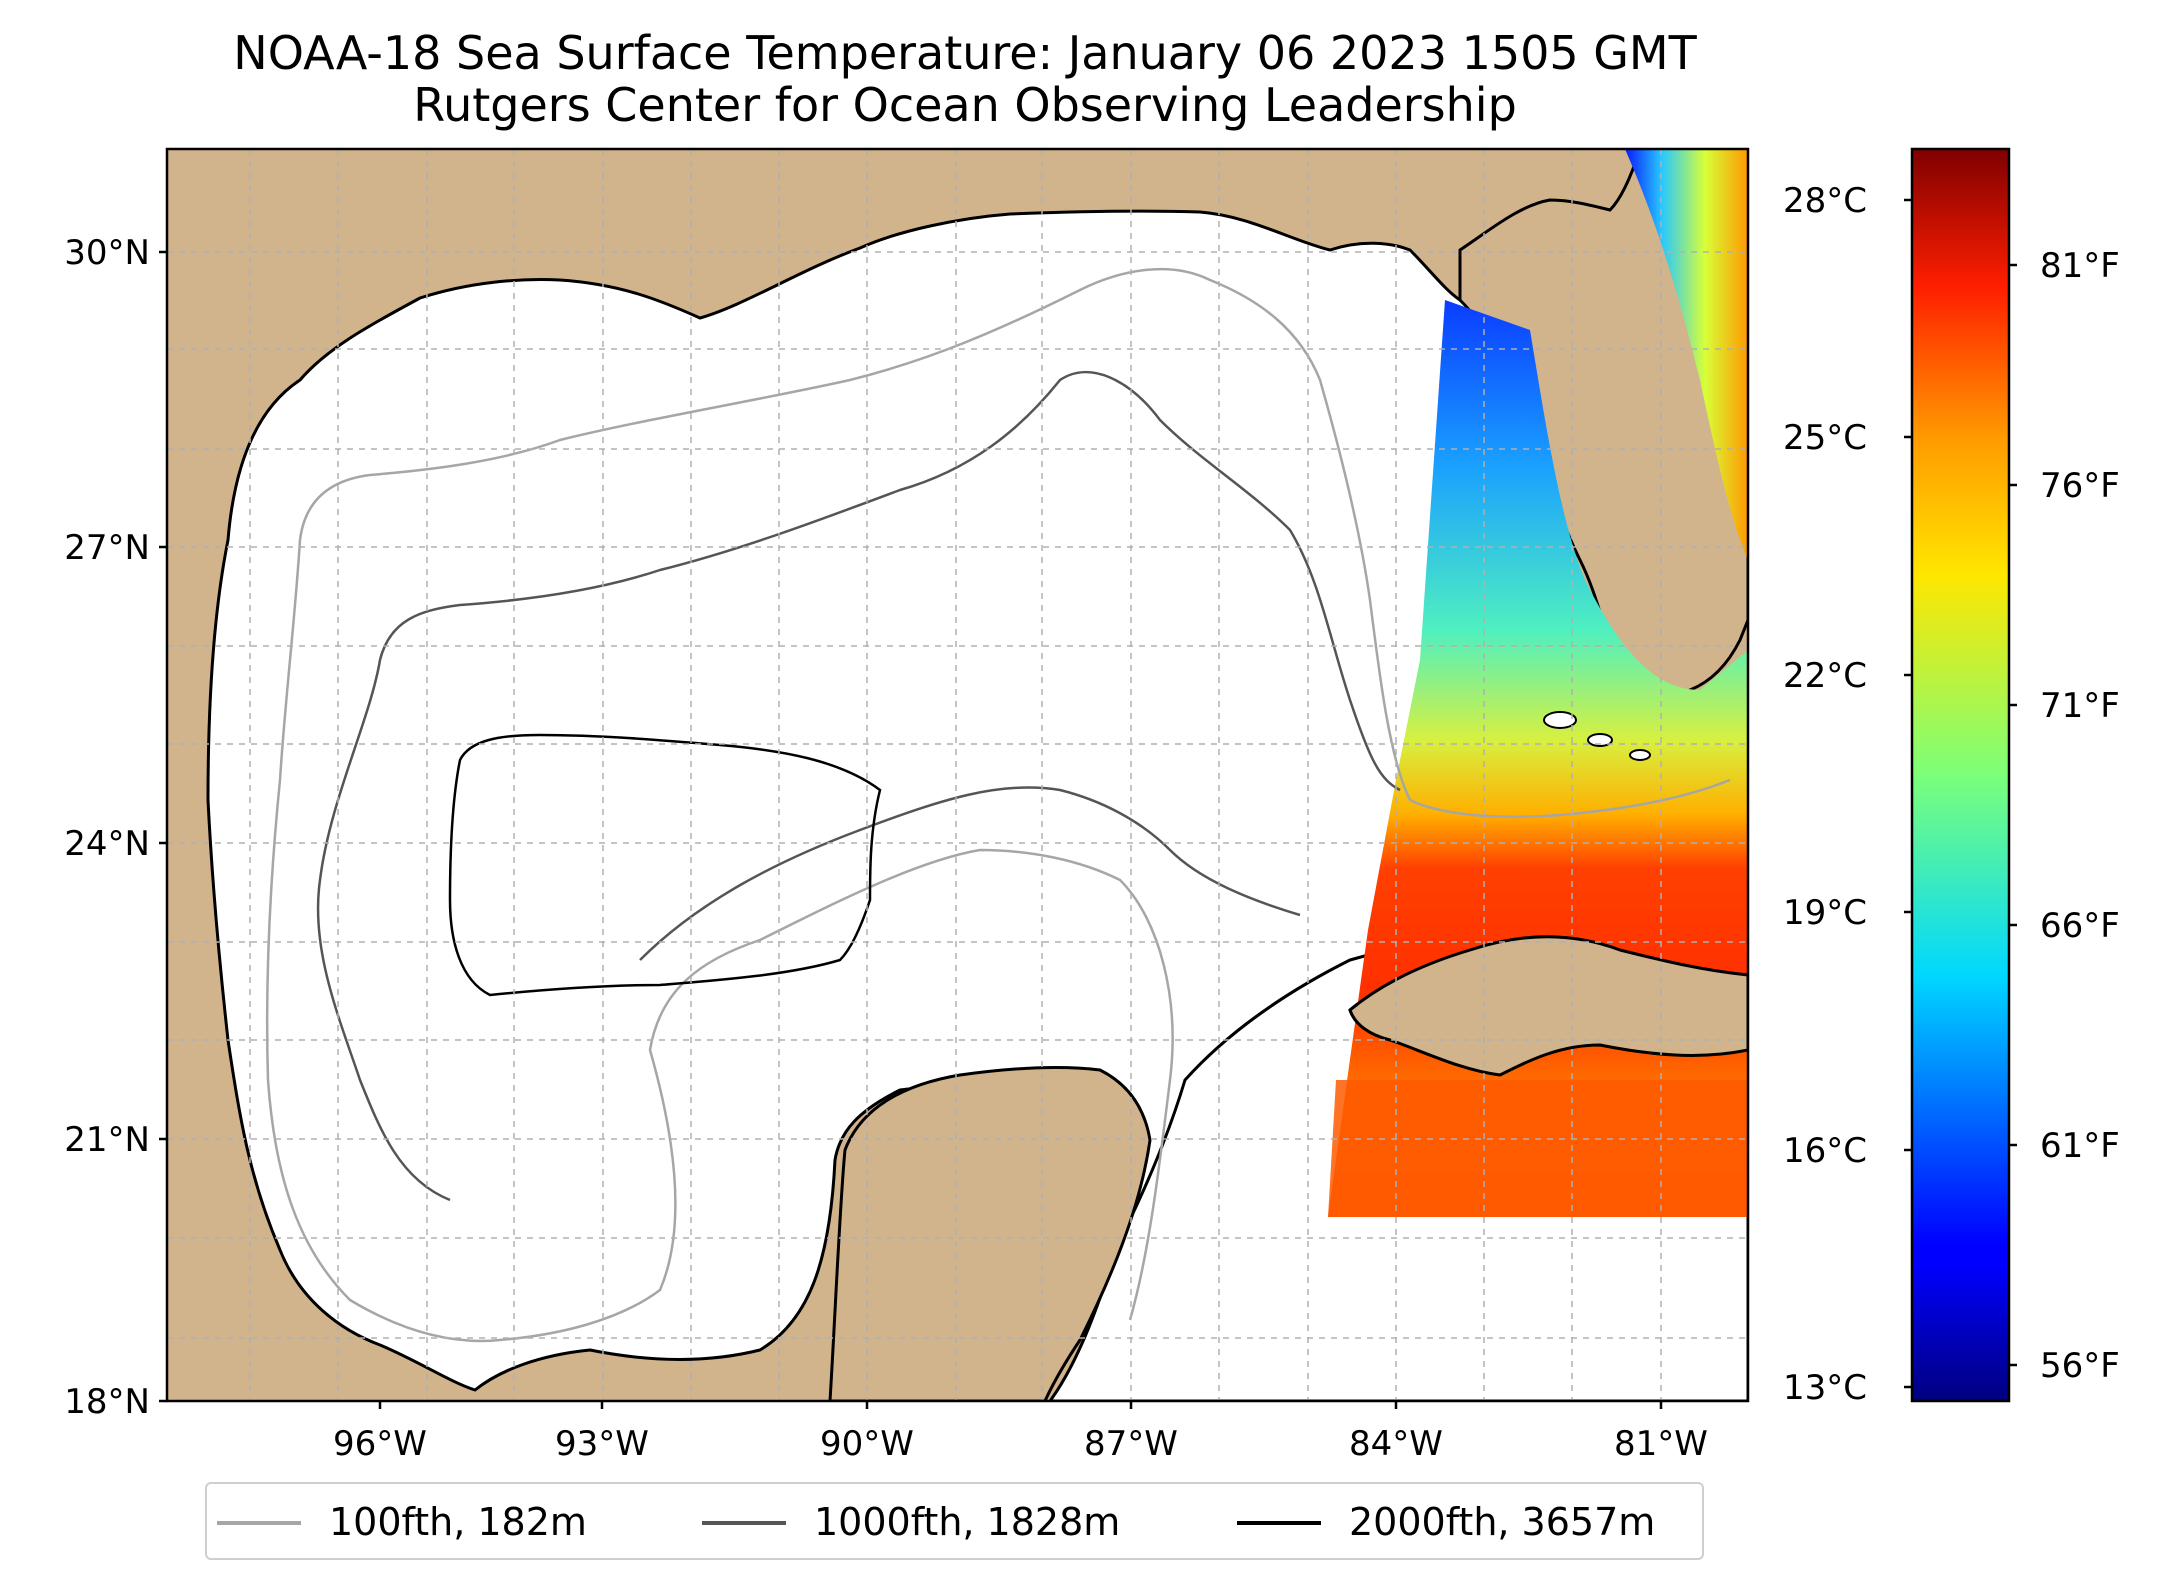 The image size is (2160, 1582). Describe the element at coordinates (1538, 1148) in the screenshot. I see `sst-south-strip` at that location.